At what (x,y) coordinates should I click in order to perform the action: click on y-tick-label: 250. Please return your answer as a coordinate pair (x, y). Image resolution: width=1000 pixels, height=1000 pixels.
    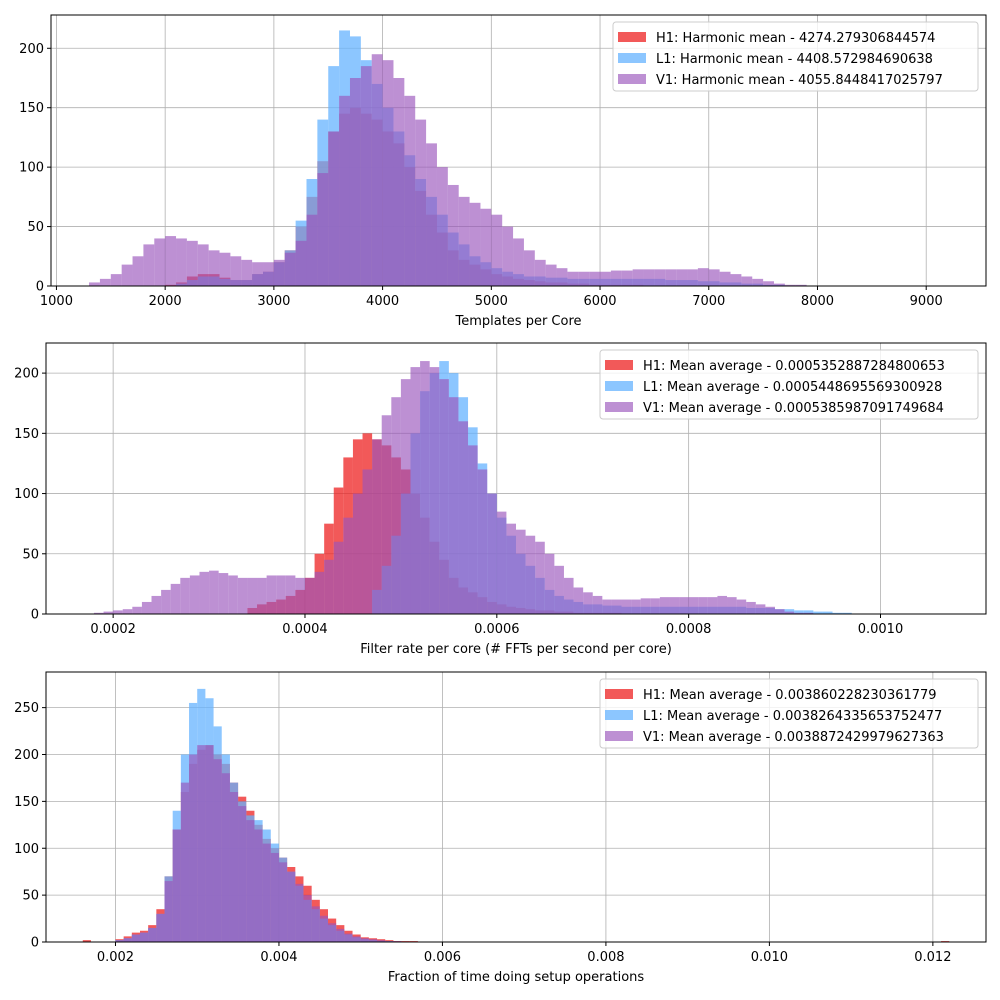
    Looking at the image, I should click on (26, 708).